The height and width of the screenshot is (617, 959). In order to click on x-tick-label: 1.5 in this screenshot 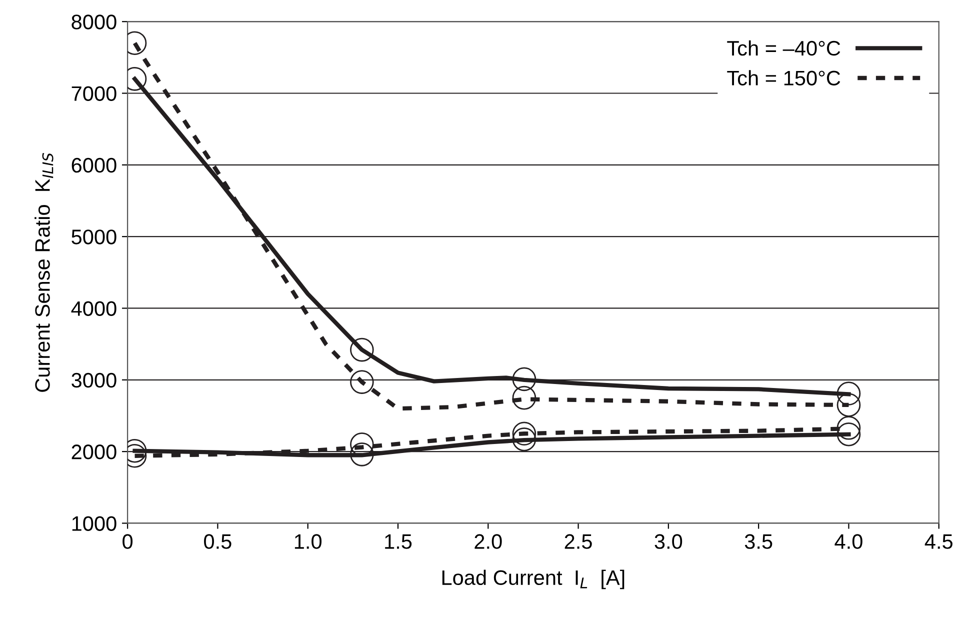, I will do `click(398, 541)`.